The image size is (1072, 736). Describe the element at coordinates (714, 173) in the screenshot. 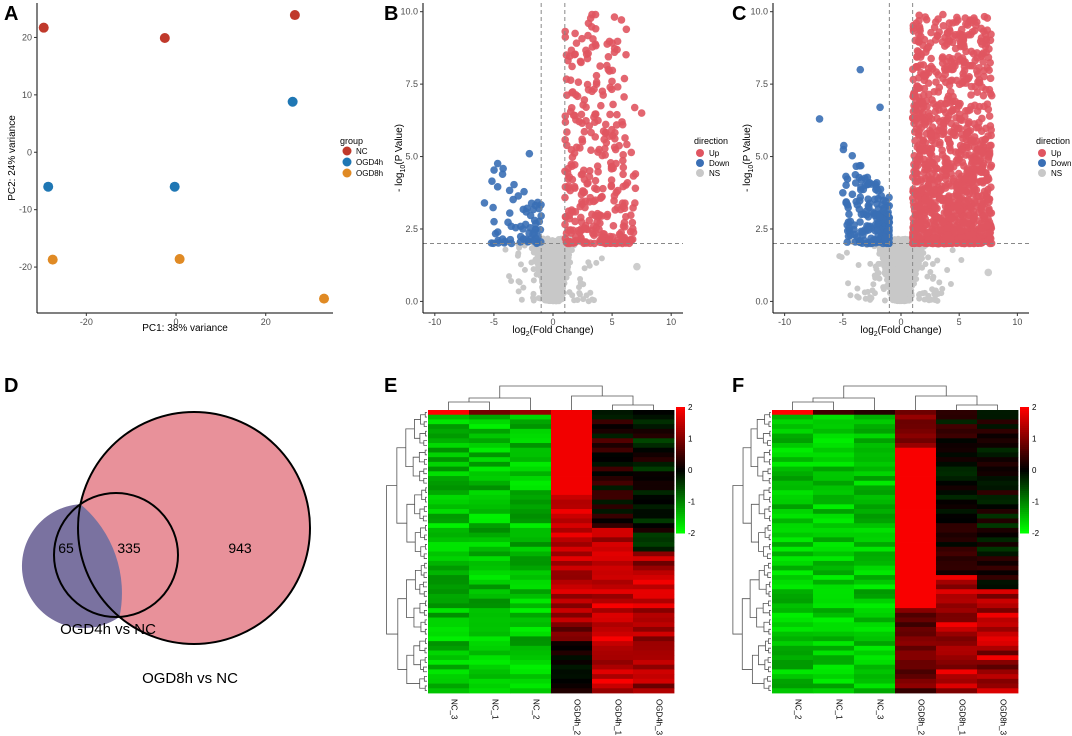

I see `volcano-b-legend-label-ns: NS` at that location.